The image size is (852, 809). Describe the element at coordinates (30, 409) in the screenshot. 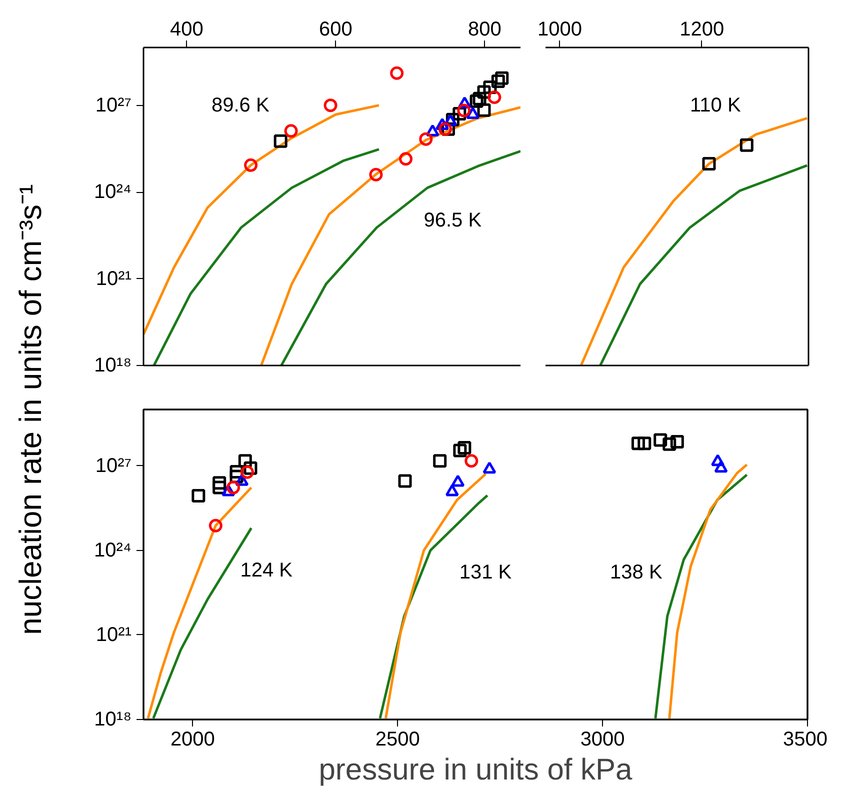

I see `y-axis-title: nucleation rate in units of cm⁻³s⁻¹` at that location.